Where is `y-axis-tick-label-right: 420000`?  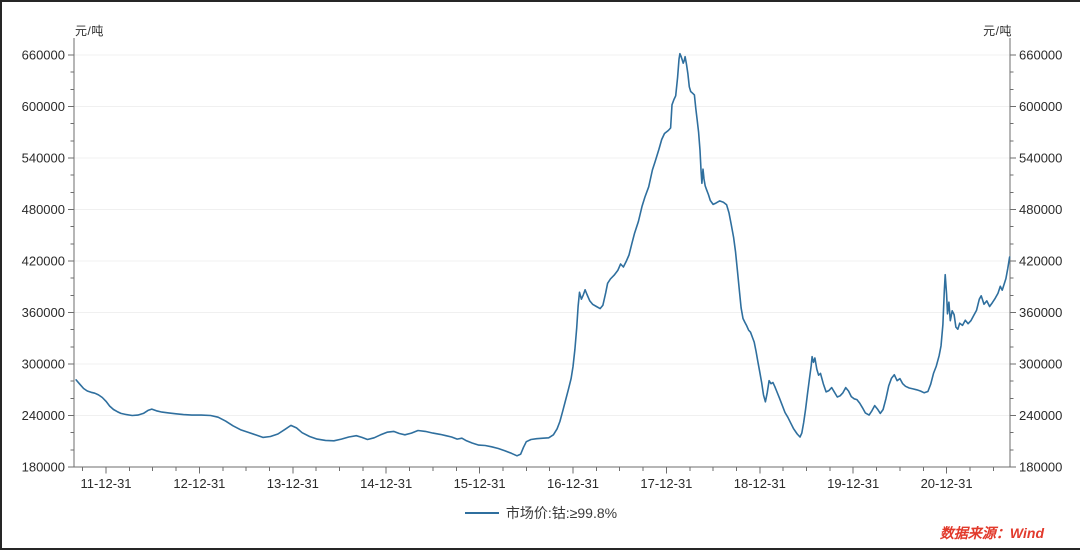 y-axis-tick-label-right: 420000 is located at coordinates (1040, 261).